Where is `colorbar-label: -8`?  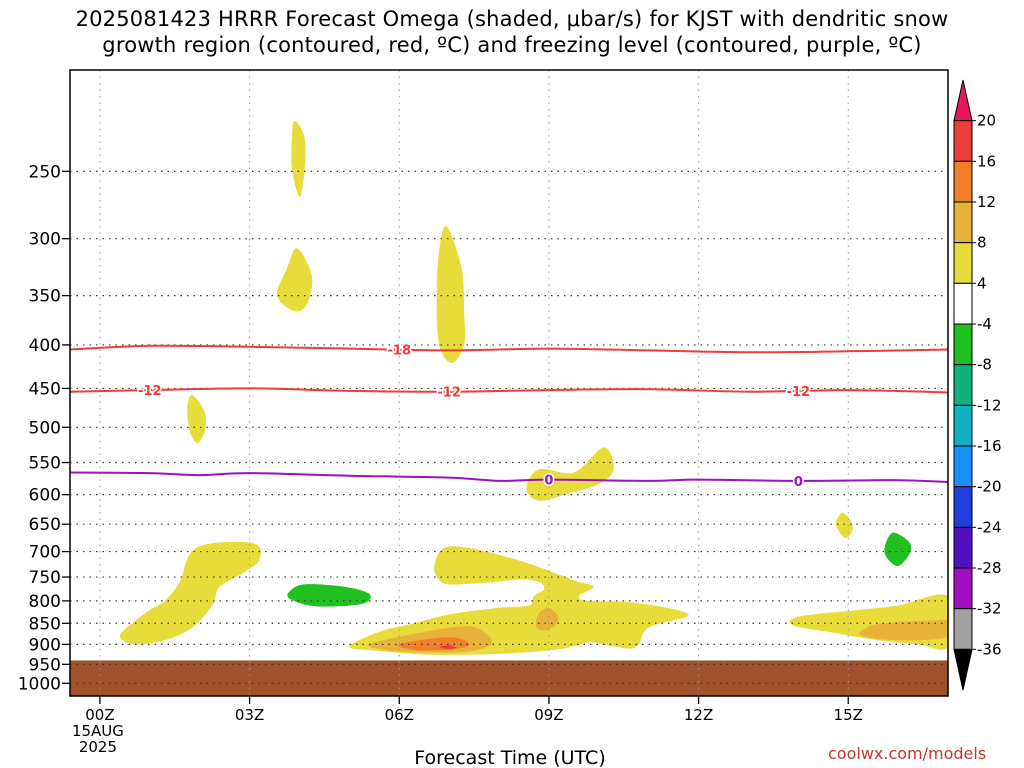 colorbar-label: -8 is located at coordinates (984, 365).